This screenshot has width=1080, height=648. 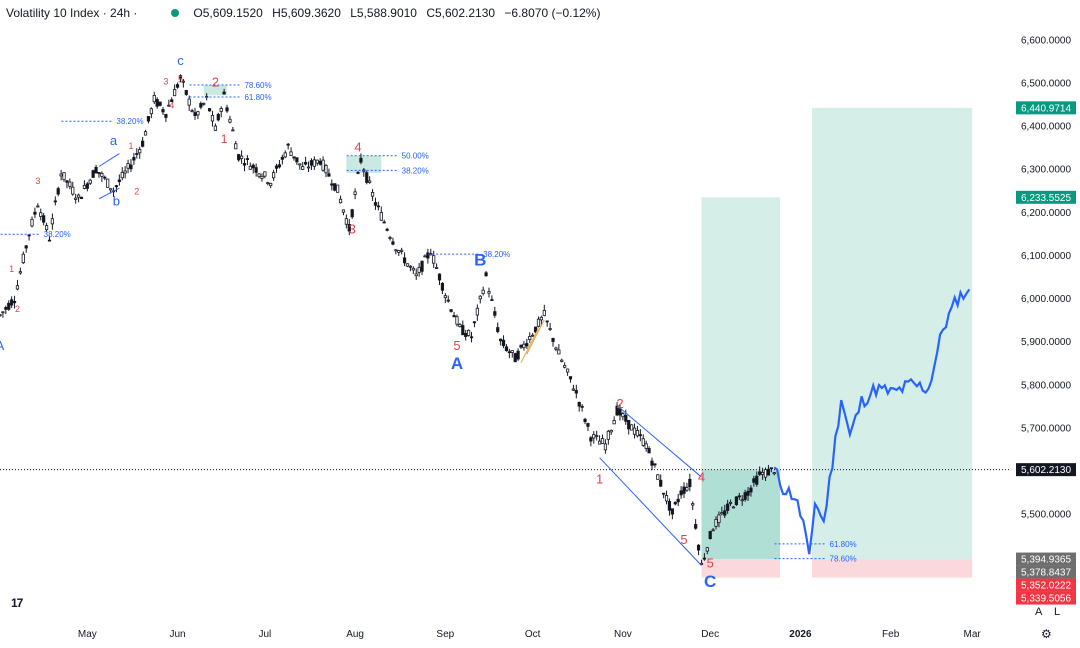 What do you see at coordinates (461, 13) in the screenshot?
I see `close-value: C5,602.2130` at bounding box center [461, 13].